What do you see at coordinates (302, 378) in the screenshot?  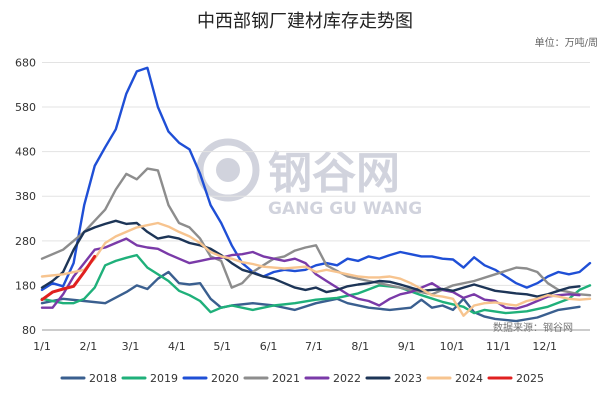 I see `chart-legend: 2018 2019 2020 2021 2022 2023 2024 2025` at bounding box center [302, 378].